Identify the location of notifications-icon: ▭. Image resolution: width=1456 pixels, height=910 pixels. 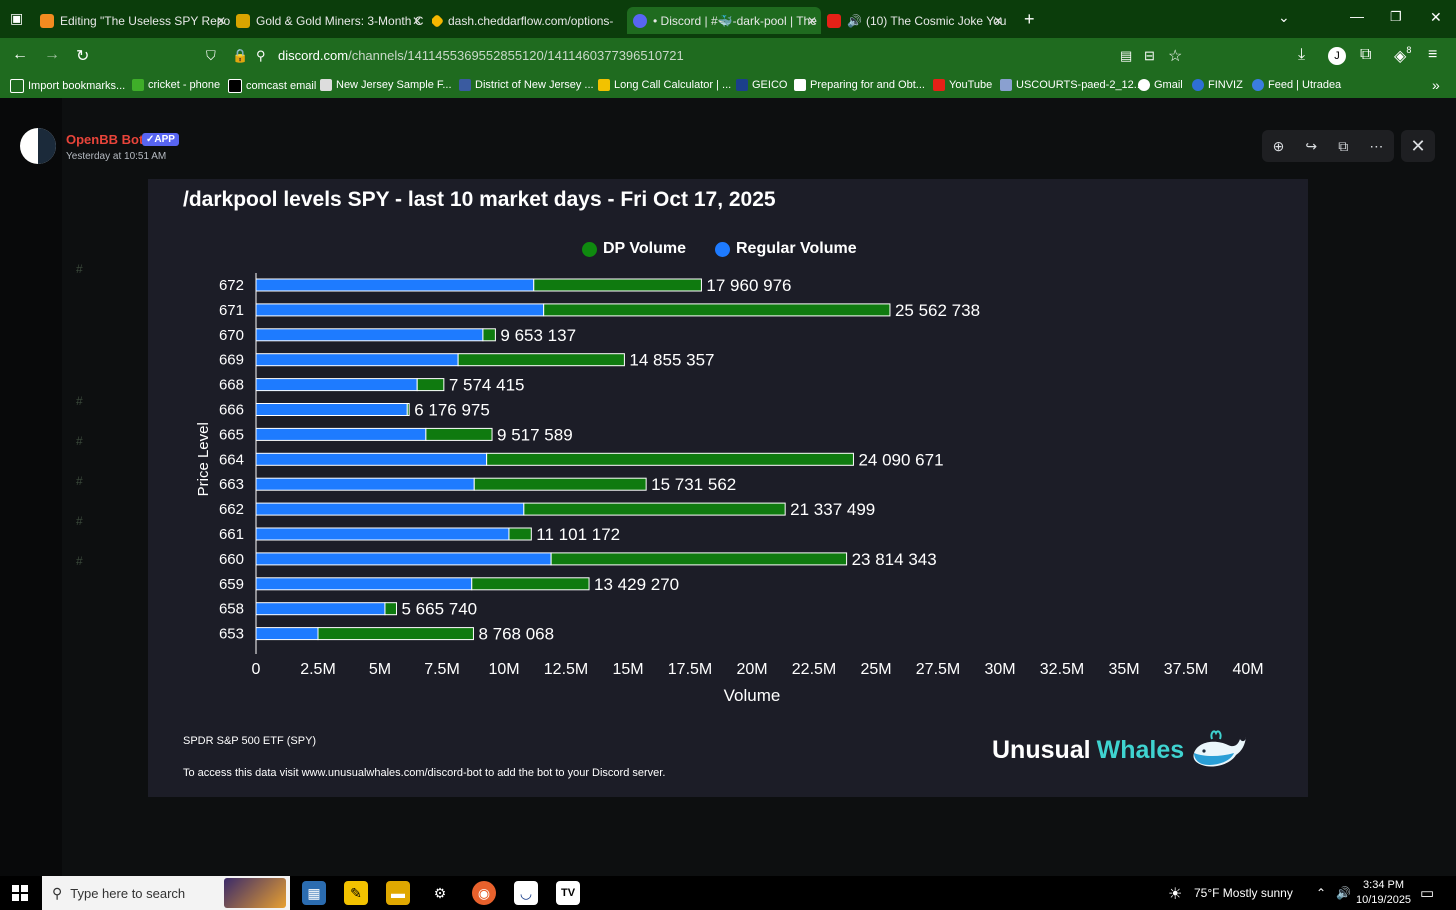
(1427, 893).